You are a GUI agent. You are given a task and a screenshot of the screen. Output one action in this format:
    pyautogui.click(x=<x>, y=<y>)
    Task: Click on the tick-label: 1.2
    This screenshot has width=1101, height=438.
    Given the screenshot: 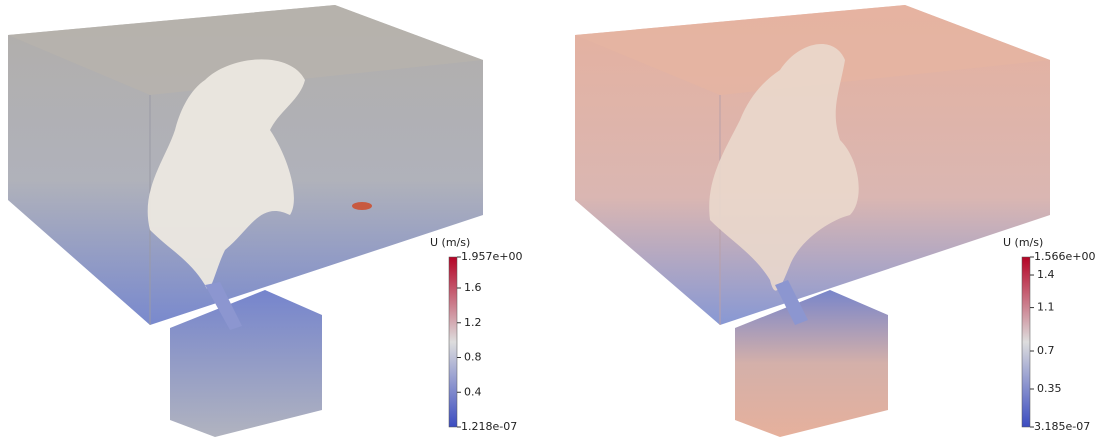 What is the action you would take?
    pyautogui.click(x=473, y=322)
    